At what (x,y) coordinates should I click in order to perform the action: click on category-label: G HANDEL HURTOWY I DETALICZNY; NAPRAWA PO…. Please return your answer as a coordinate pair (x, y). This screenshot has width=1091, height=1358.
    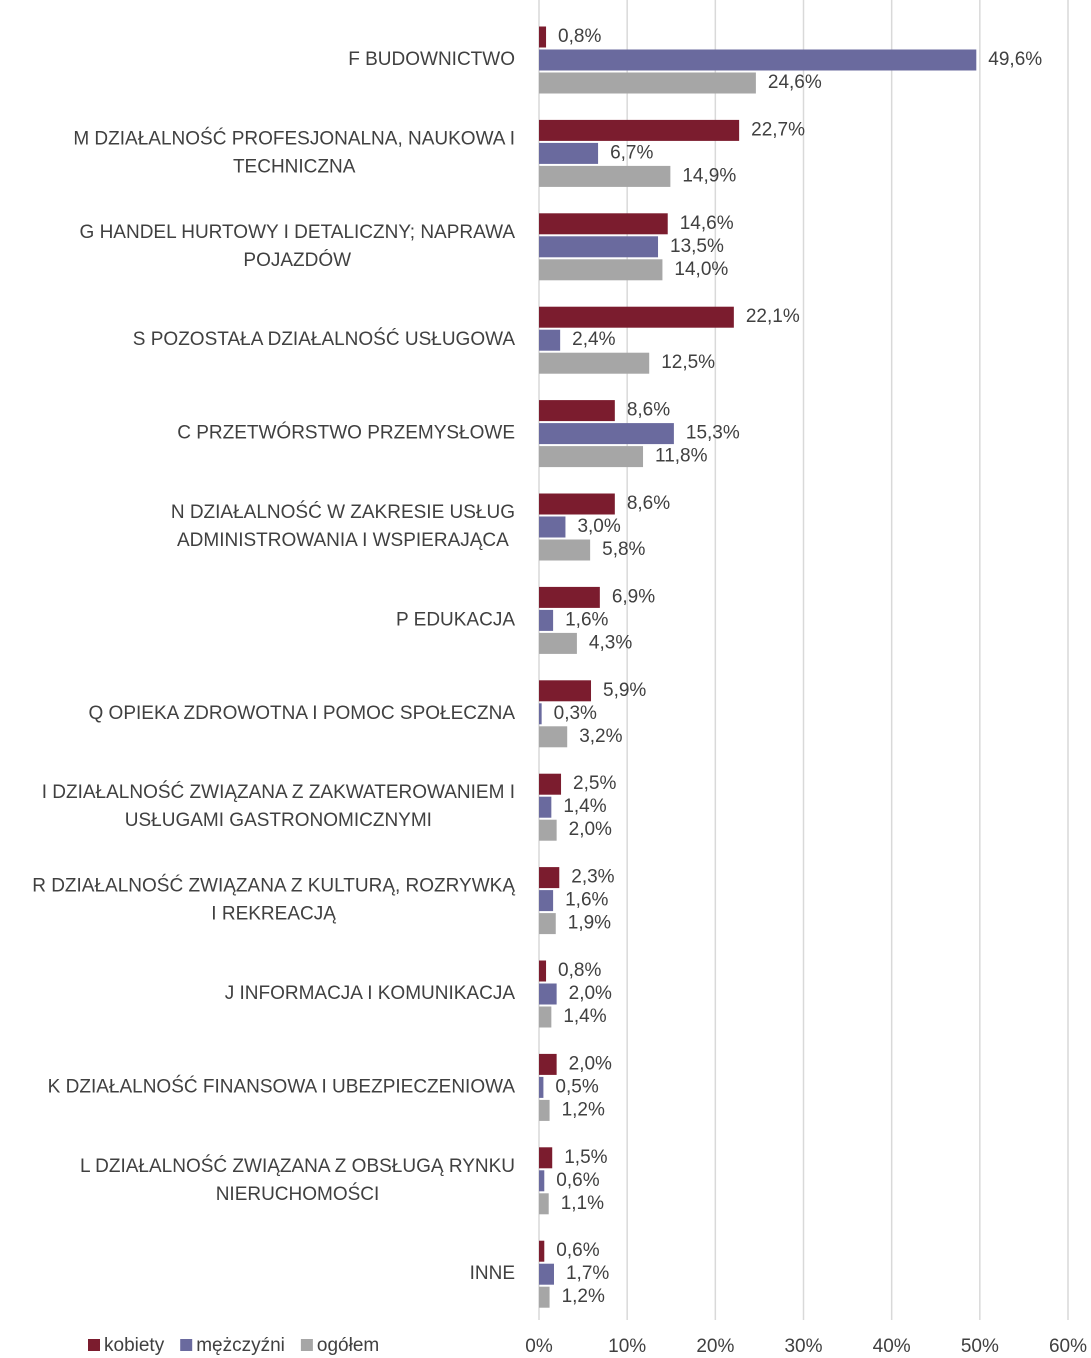
    Looking at the image, I should click on (298, 246).